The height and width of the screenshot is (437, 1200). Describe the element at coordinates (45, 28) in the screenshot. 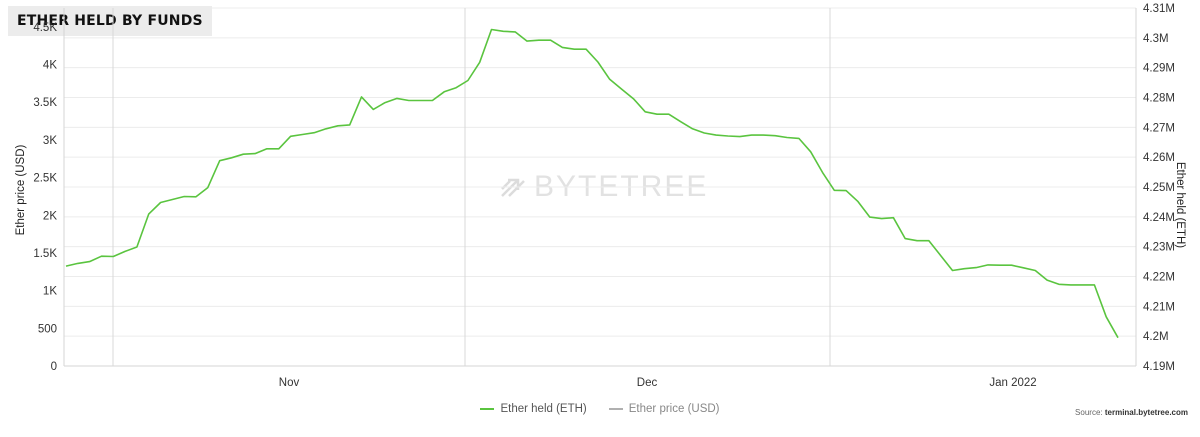

I see `y-left-tick-label: 4.5K` at that location.